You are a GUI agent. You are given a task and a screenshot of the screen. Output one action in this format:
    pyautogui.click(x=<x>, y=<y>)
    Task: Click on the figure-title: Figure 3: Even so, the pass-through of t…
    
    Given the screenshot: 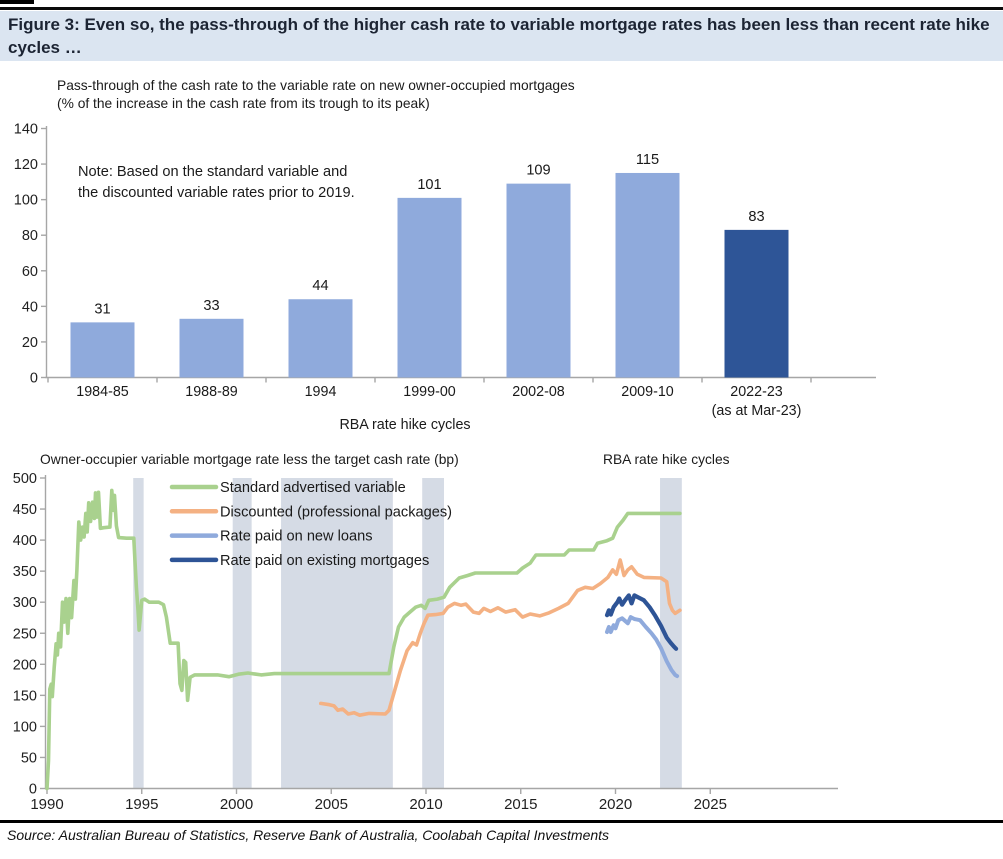 What is the action you would take?
    pyautogui.click(x=499, y=36)
    